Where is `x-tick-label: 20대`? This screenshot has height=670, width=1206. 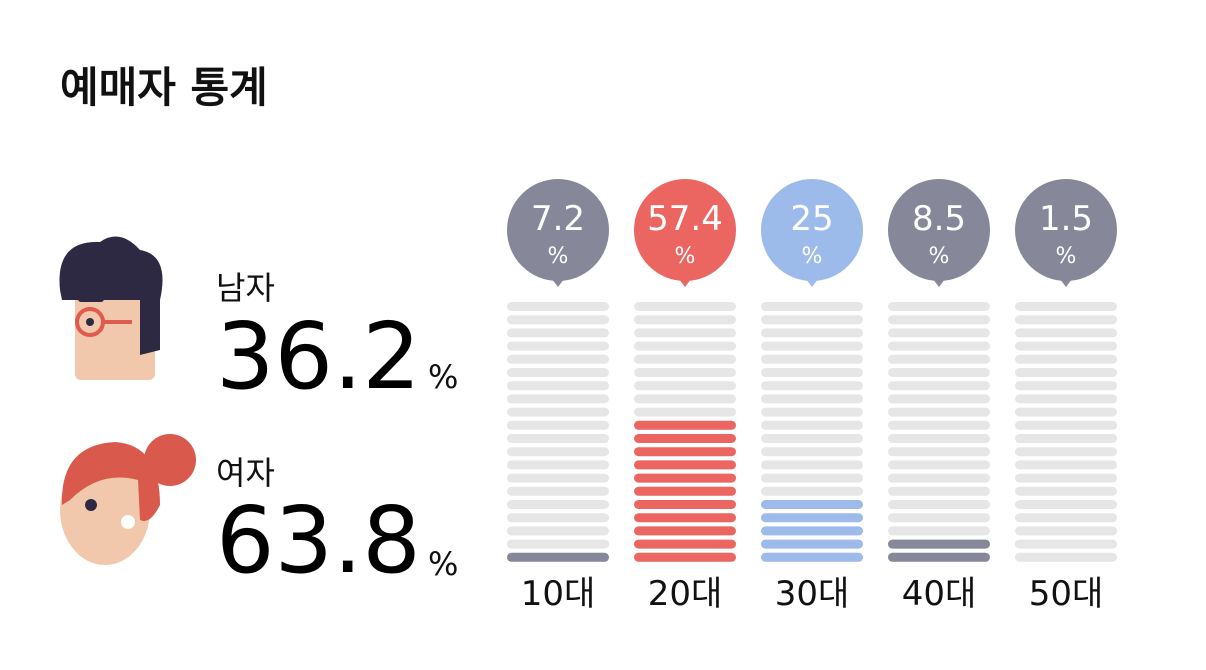 x-tick-label: 20대 is located at coordinates (685, 594).